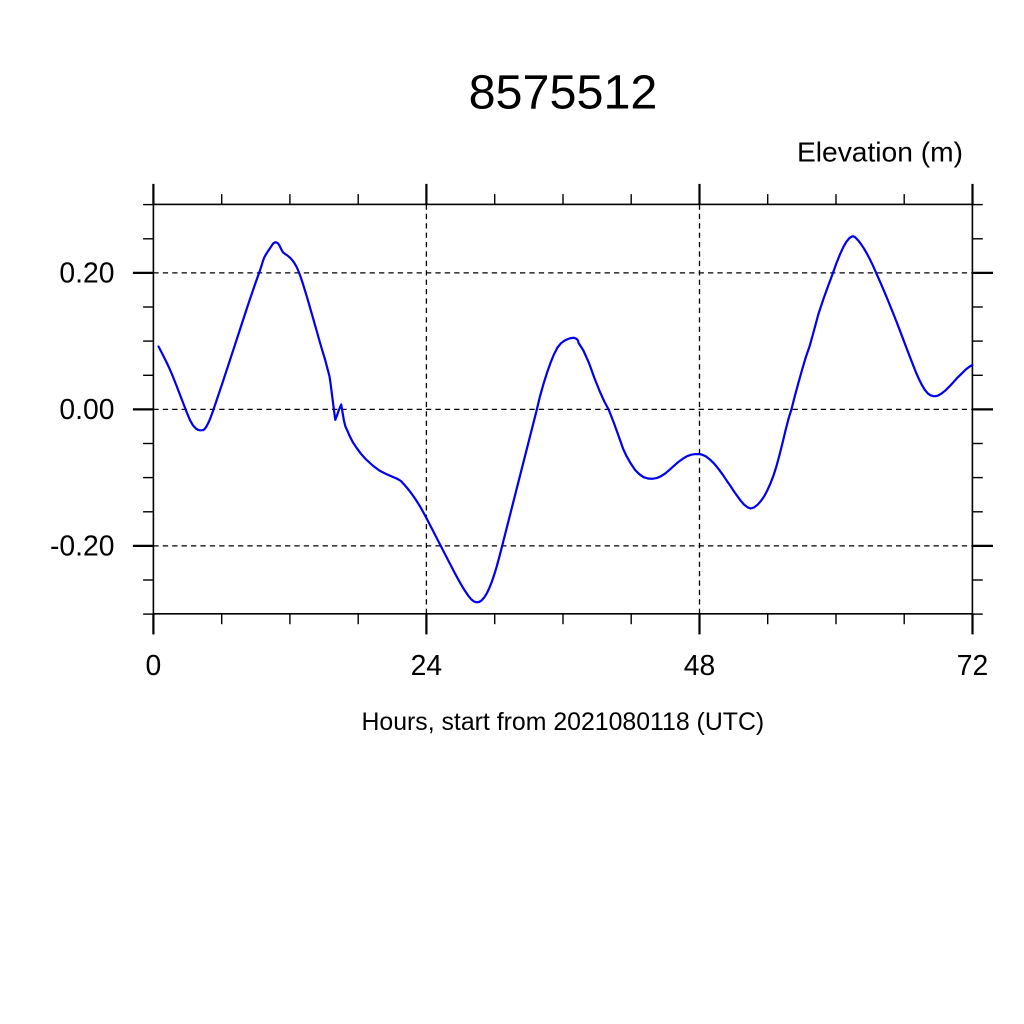  What do you see at coordinates (154, 665) in the screenshot?
I see `svg-text: 0` at bounding box center [154, 665].